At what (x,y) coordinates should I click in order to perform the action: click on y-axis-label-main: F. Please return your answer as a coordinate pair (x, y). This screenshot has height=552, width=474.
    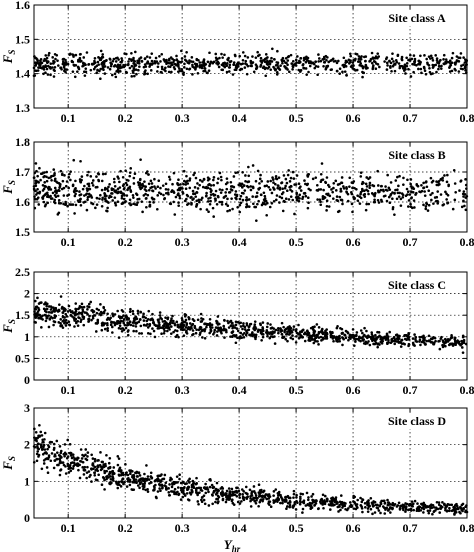
    Looking at the image, I should click on (7, 190).